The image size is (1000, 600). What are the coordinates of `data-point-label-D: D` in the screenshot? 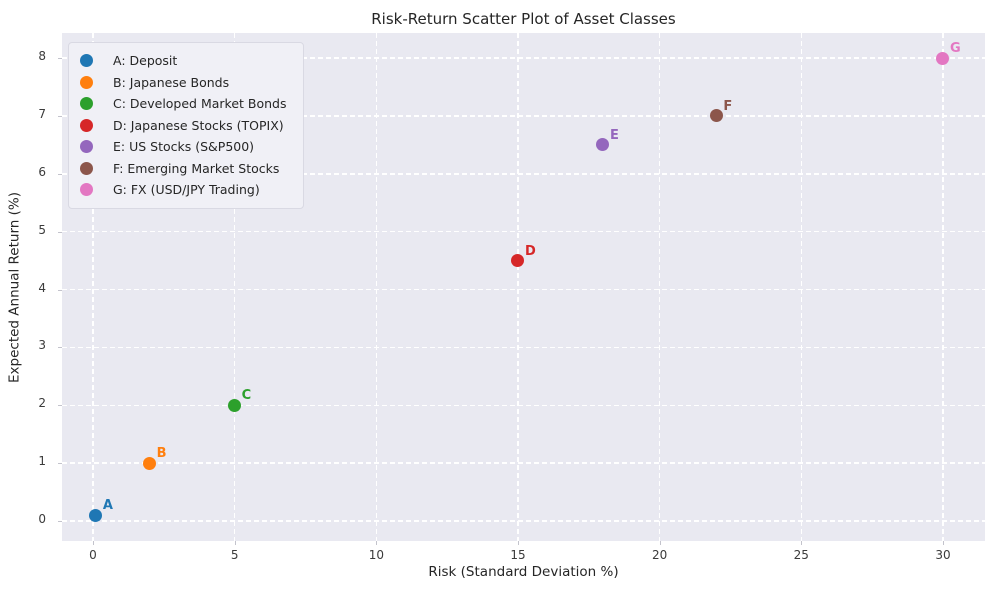 It's located at (530, 251).